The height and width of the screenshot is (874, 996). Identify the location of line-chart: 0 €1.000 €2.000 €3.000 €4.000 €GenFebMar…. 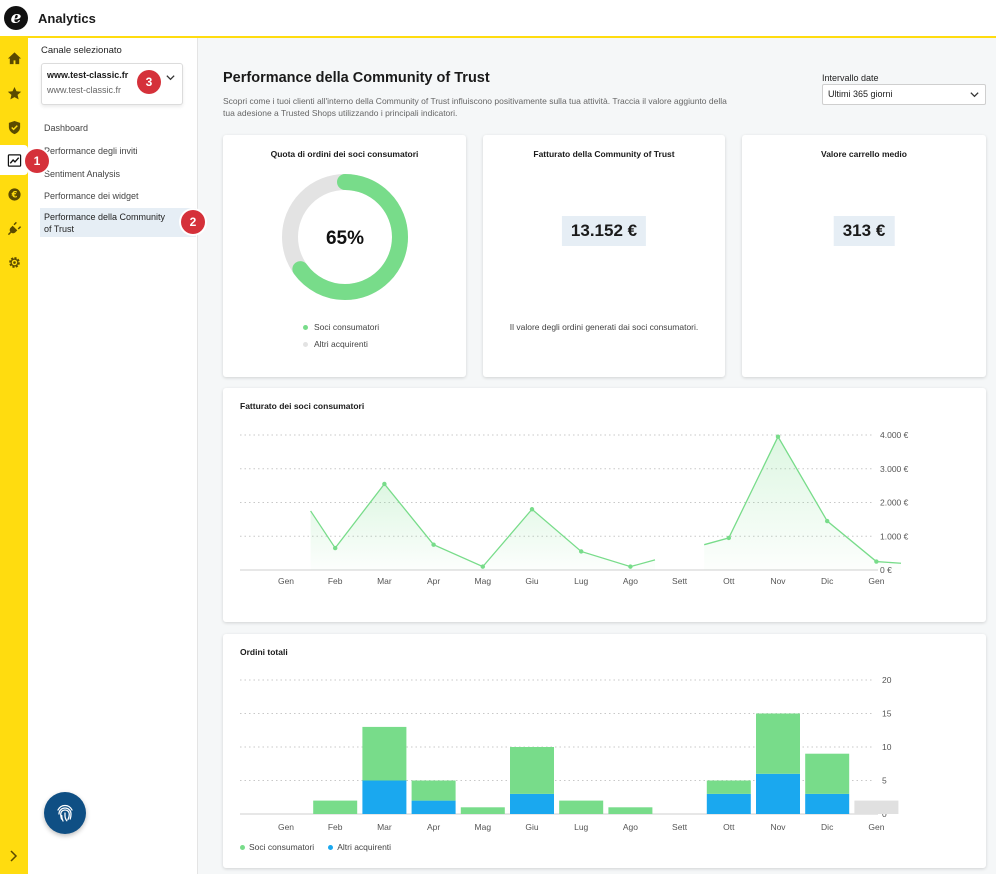
(574, 508).